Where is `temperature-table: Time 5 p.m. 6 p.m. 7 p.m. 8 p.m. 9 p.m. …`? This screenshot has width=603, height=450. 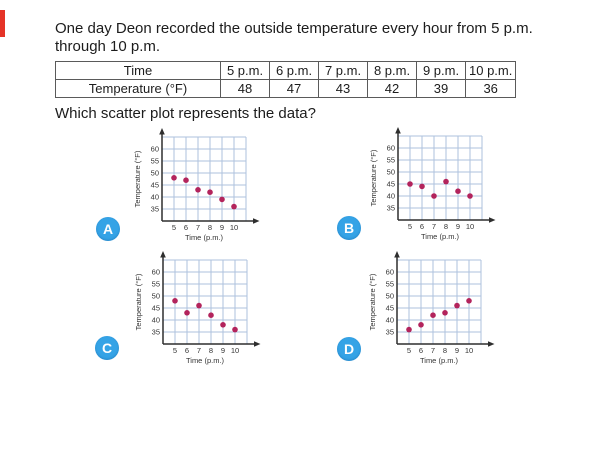
temperature-table: Time 5 p.m. 6 p.m. 7 p.m. 8 p.m. 9 p.m. … is located at coordinates (286, 79).